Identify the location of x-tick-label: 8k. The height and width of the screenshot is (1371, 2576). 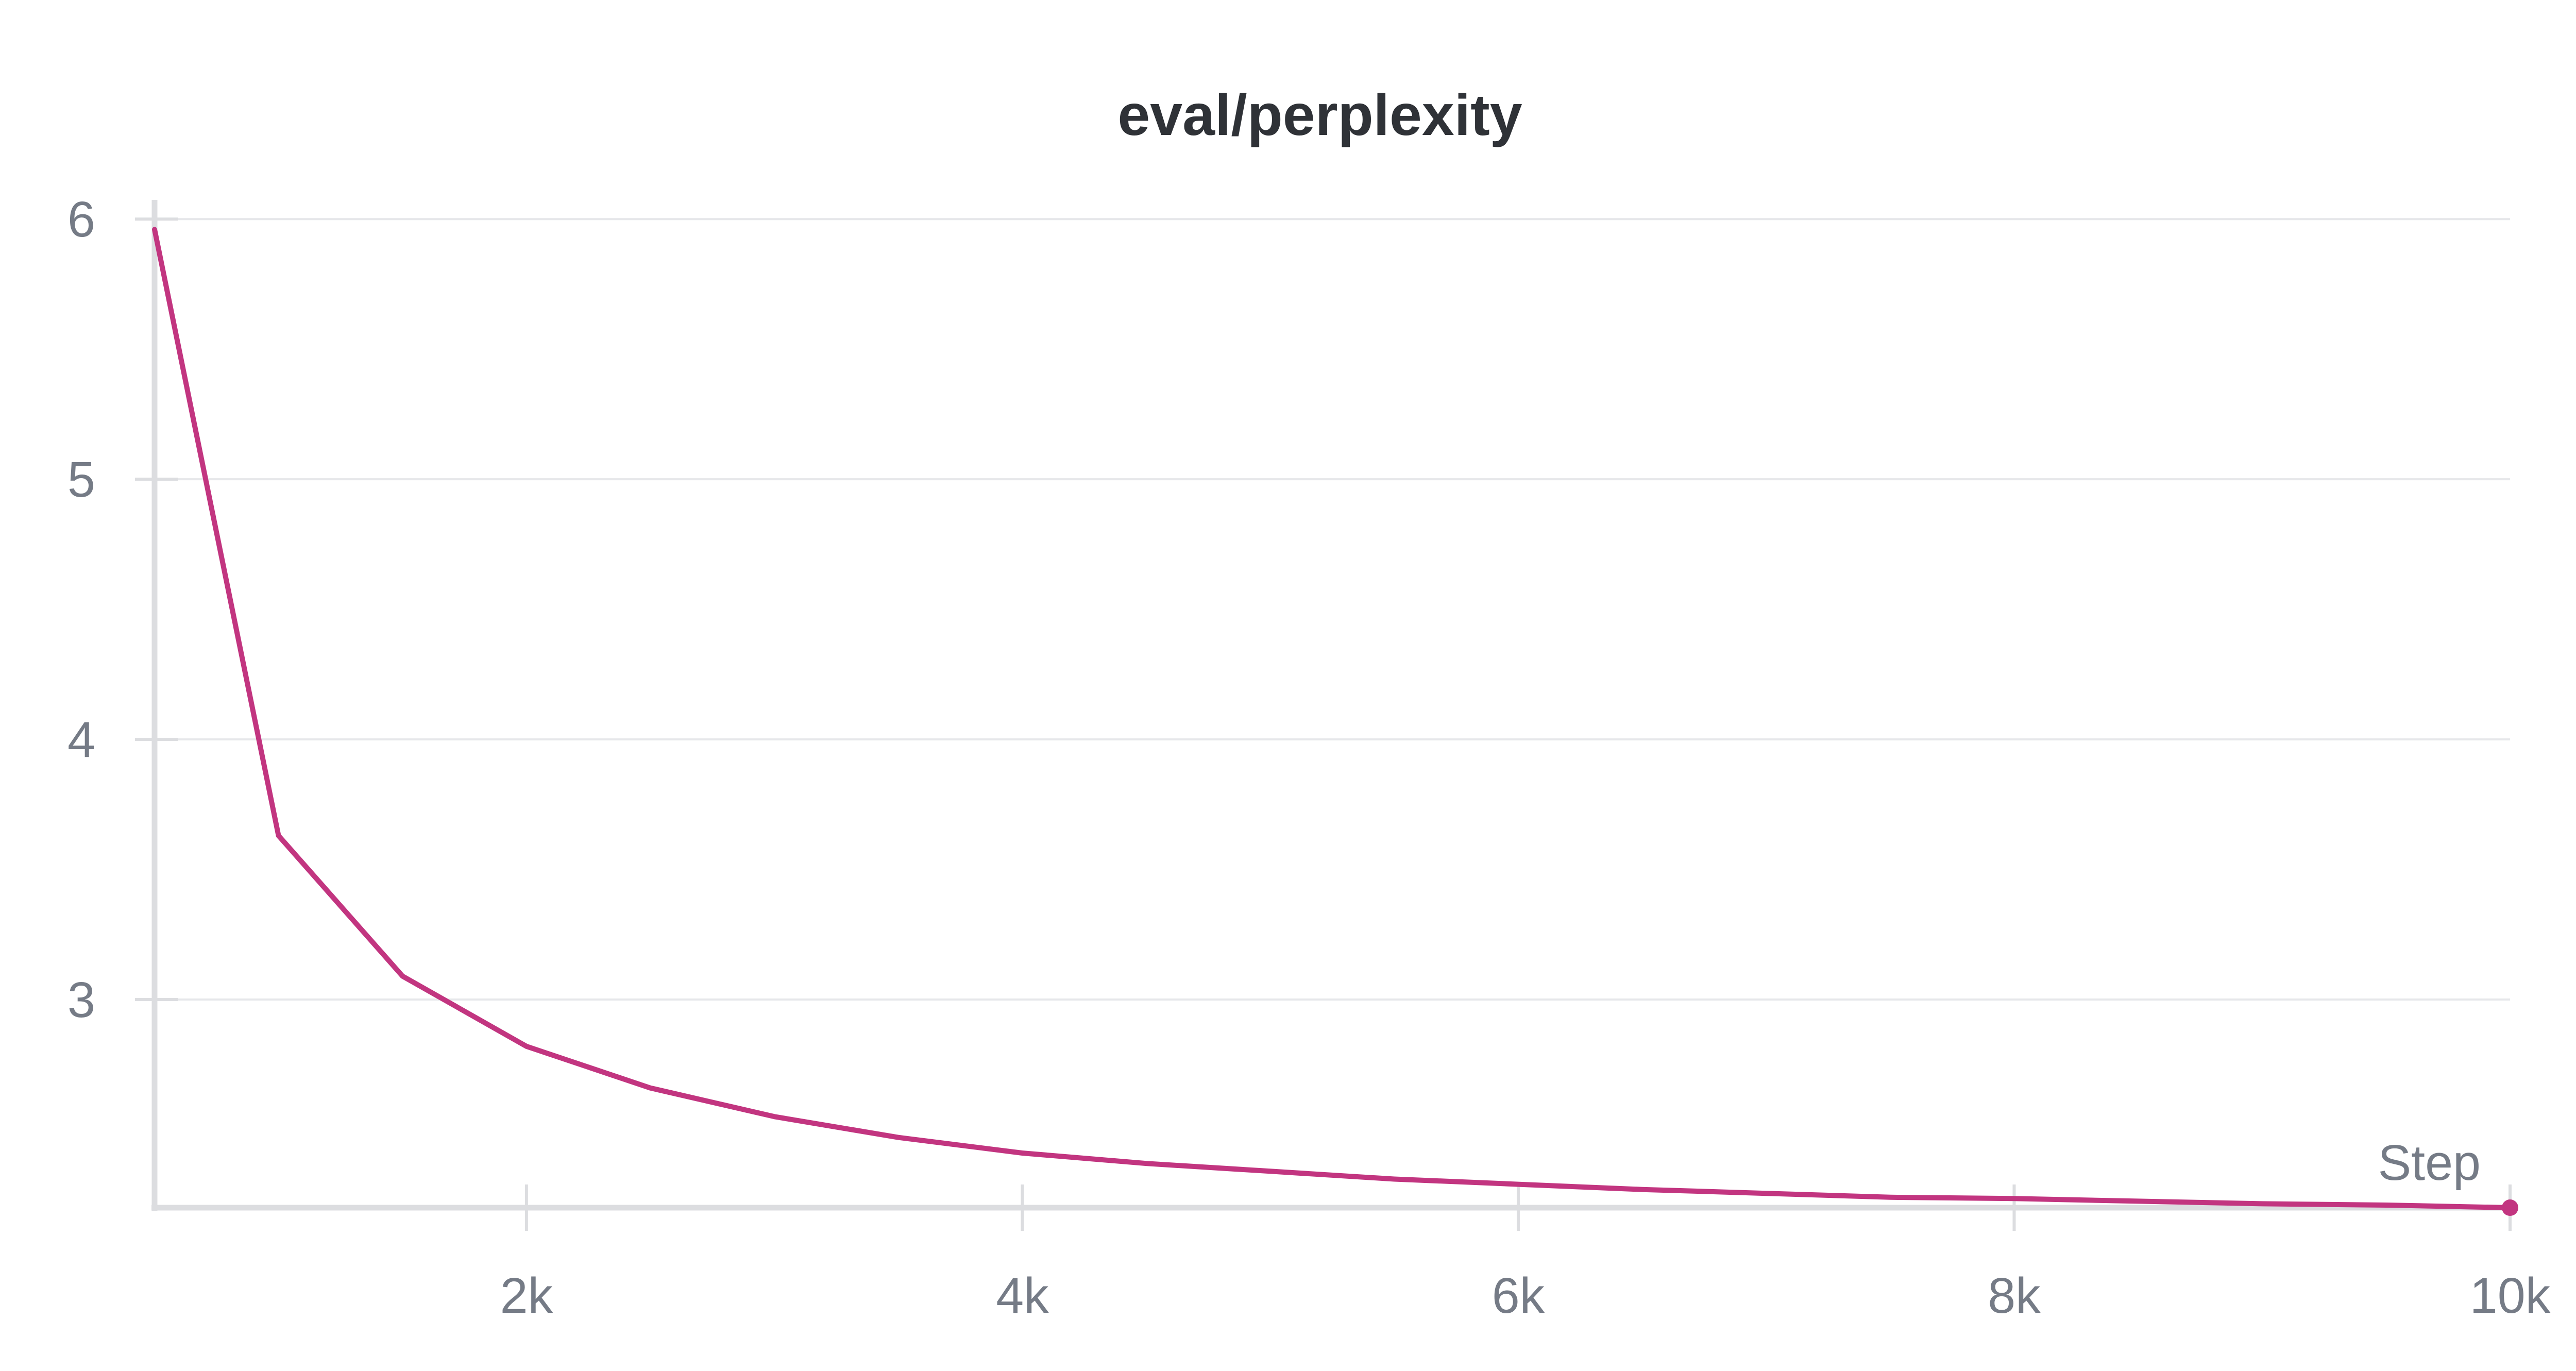
(2014, 1295).